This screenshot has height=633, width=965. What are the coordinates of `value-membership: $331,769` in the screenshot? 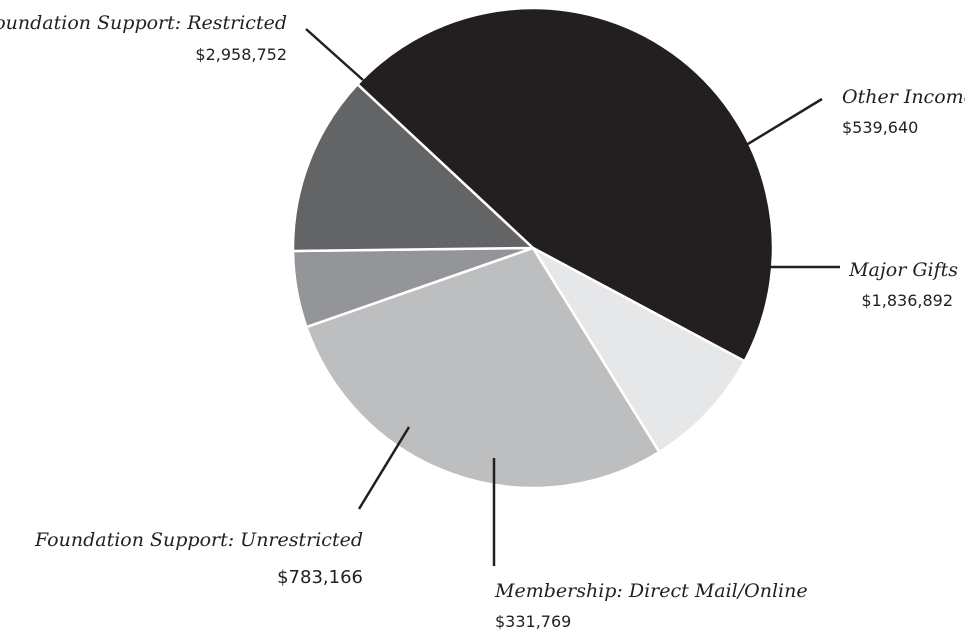 It's located at (533, 621).